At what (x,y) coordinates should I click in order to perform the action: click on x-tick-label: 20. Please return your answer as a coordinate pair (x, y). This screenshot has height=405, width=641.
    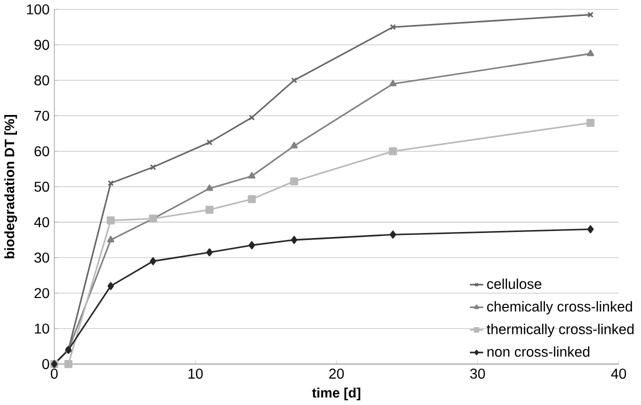
    Looking at the image, I should click on (336, 373).